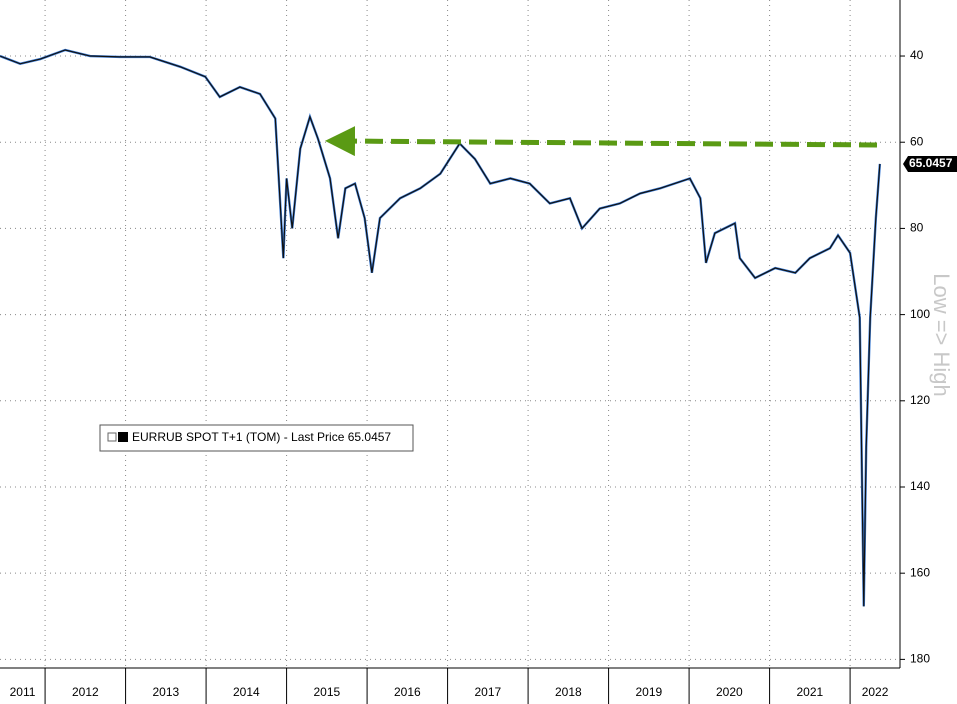 This screenshot has width=957, height=704. Describe the element at coordinates (920, 572) in the screenshot. I see `y-tick-label: 160` at that location.